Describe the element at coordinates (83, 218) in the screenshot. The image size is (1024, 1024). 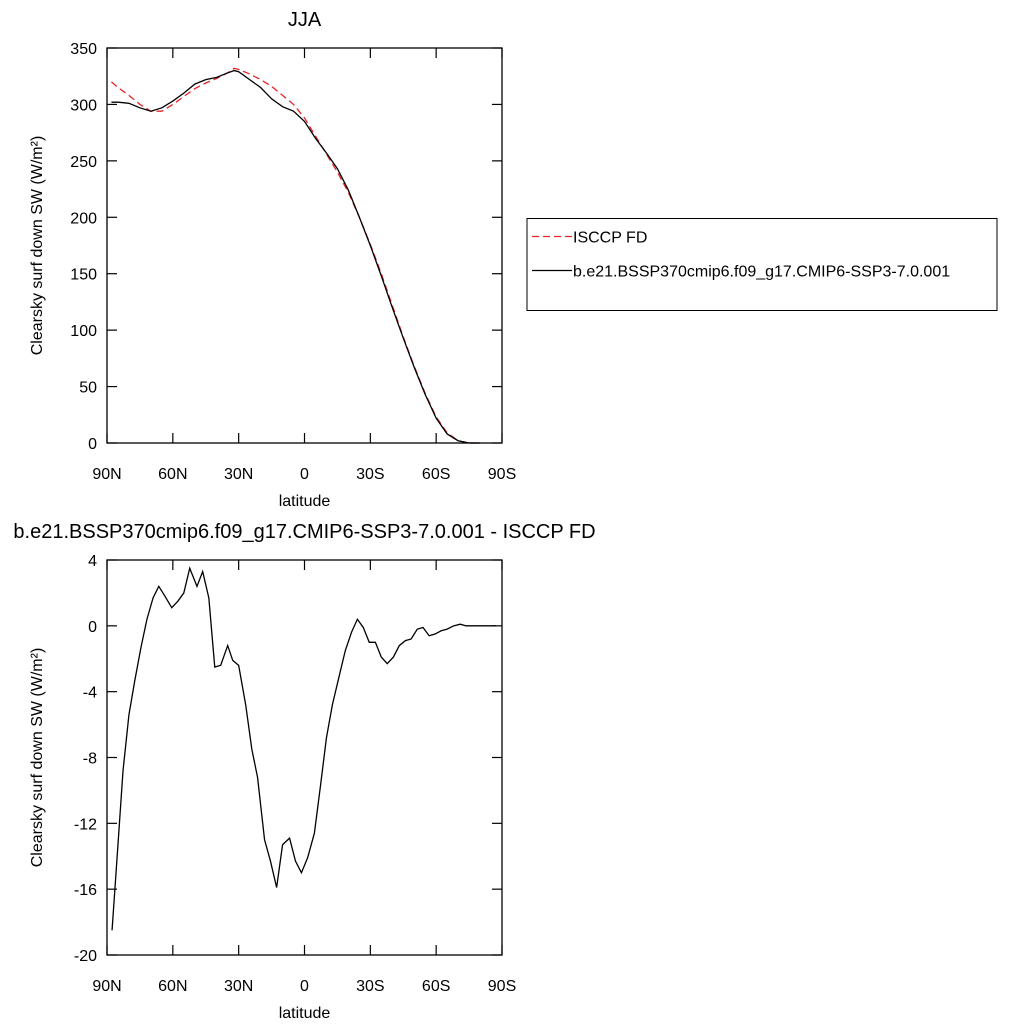
I see `y-tick-label: 200` at that location.